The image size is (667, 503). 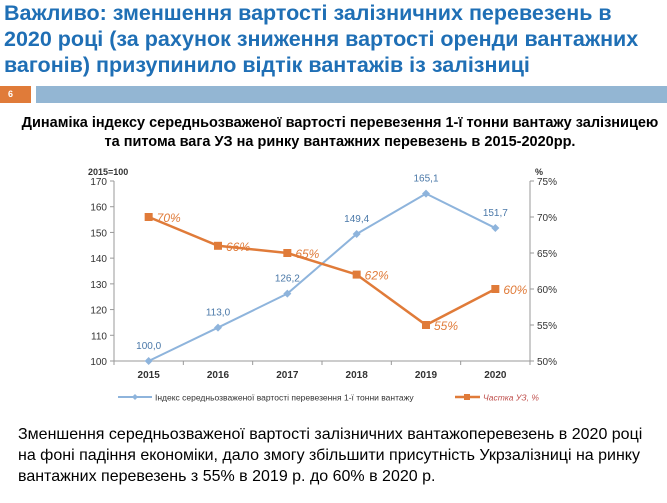 What do you see at coordinates (98, 182) in the screenshot?
I see `y-tick-label: 170` at bounding box center [98, 182].